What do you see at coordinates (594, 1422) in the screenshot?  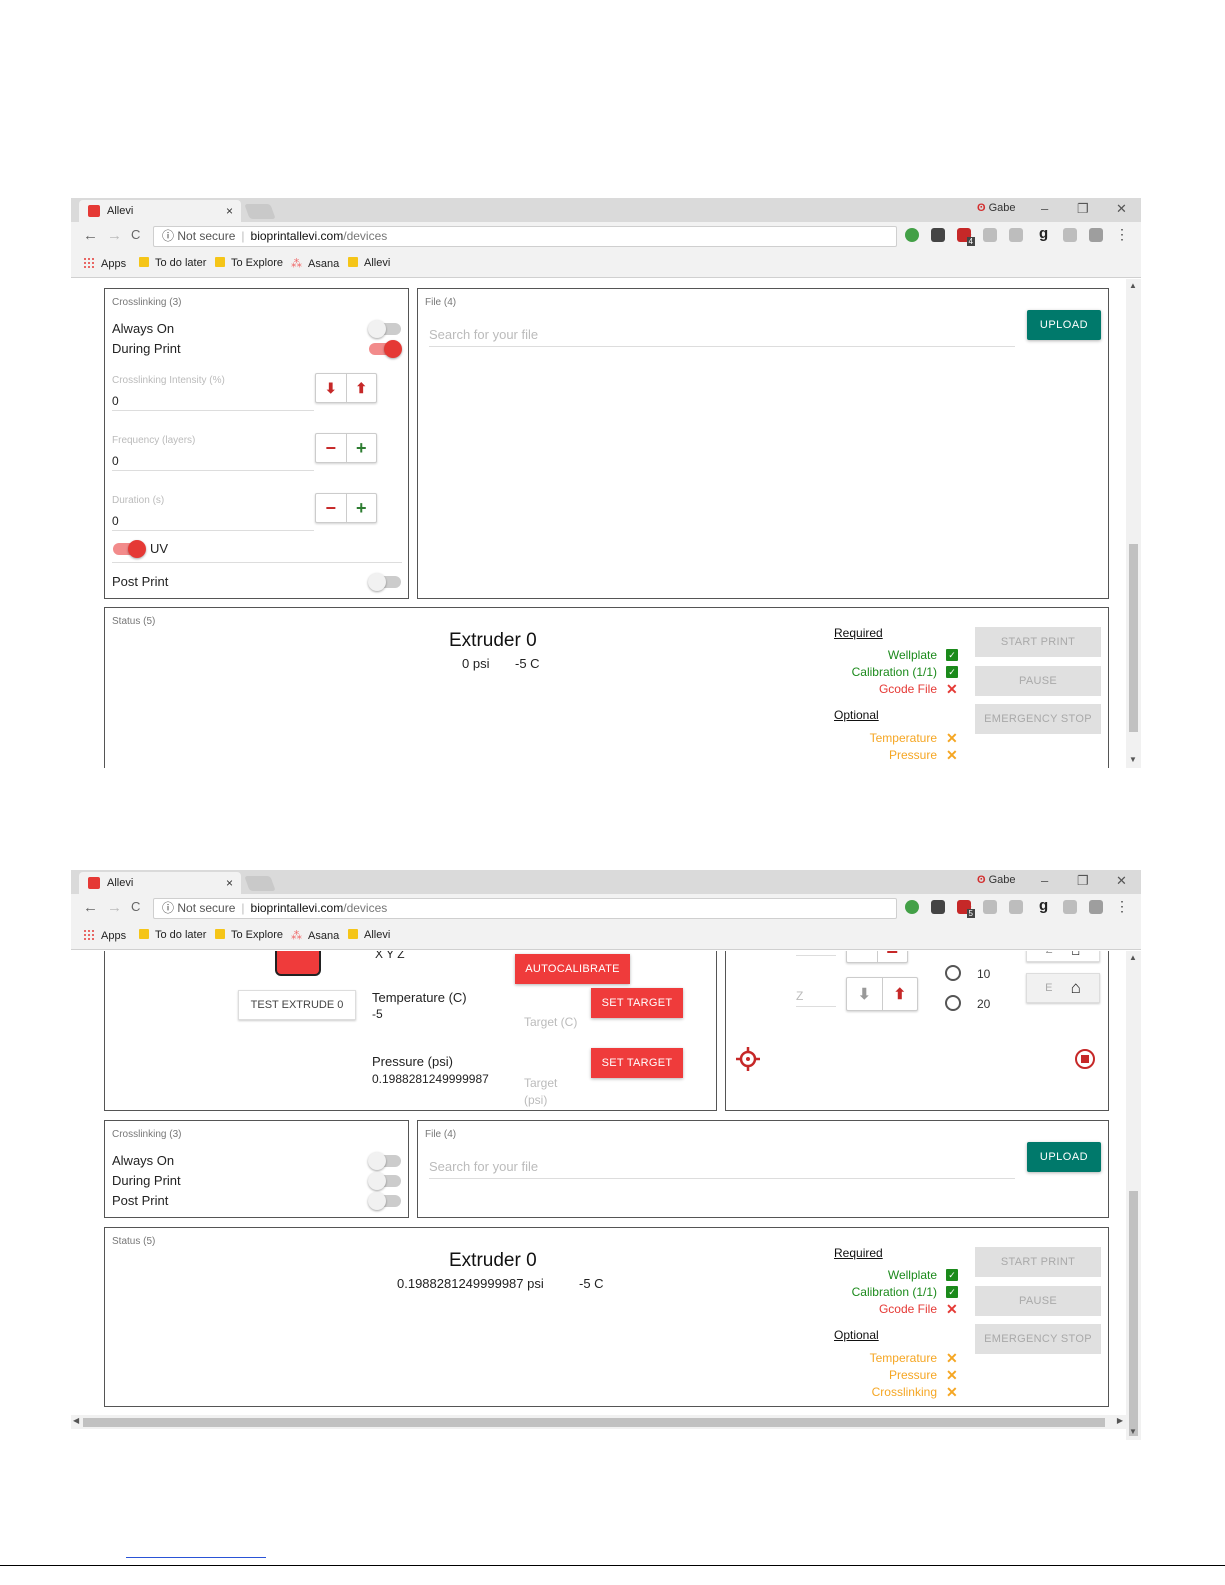 I see `horizontal-scroll-thumb` at bounding box center [594, 1422].